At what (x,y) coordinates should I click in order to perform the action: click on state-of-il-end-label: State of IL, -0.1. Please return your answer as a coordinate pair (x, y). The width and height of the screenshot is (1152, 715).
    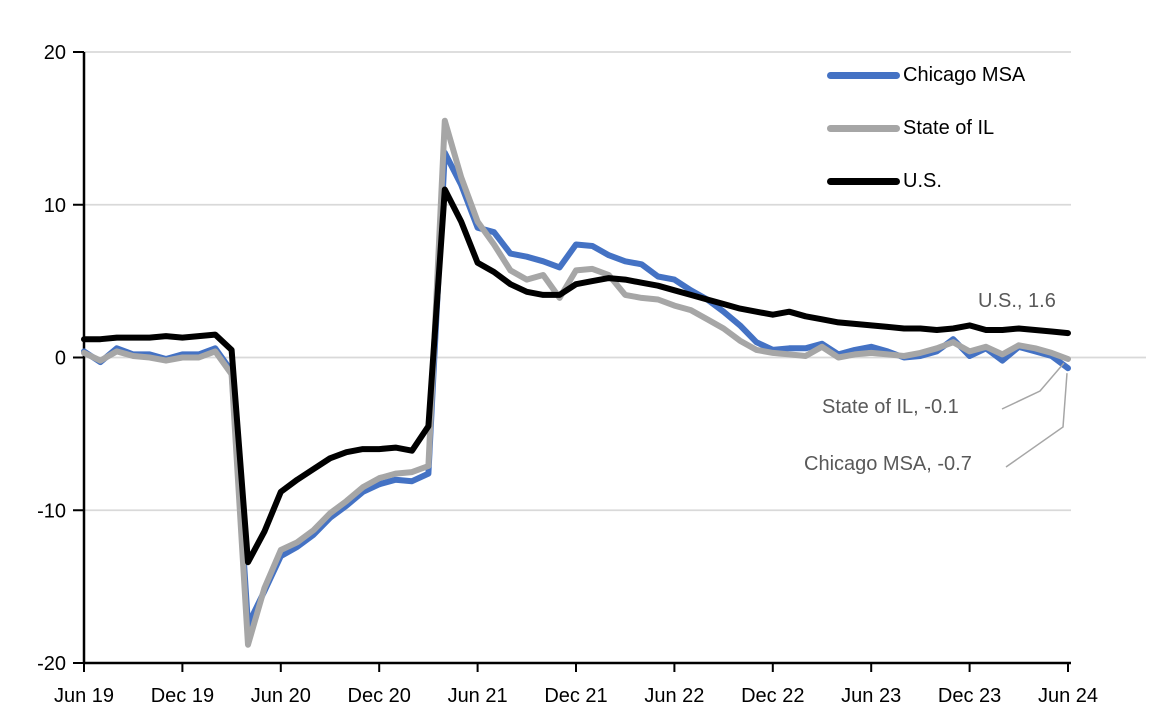
    Looking at the image, I should click on (890, 407).